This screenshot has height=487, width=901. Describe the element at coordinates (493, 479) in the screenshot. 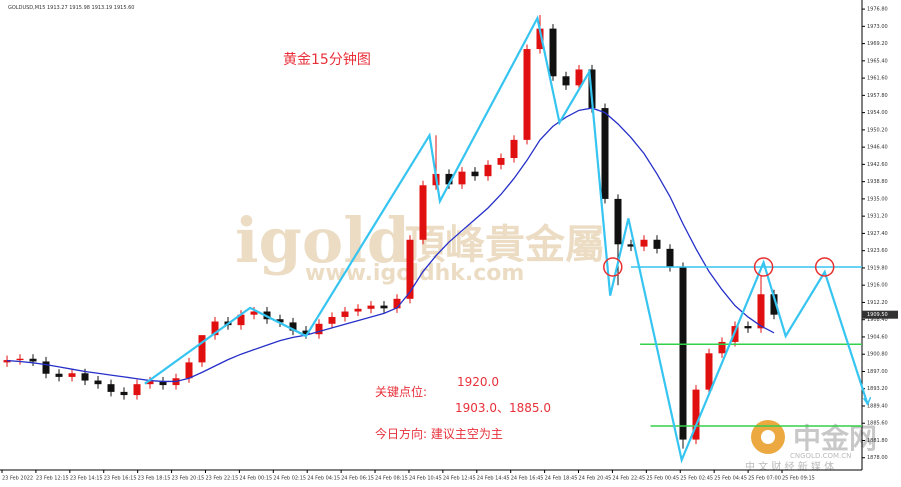

I see `x-tick-label: 24 Feb 14:45` at that location.